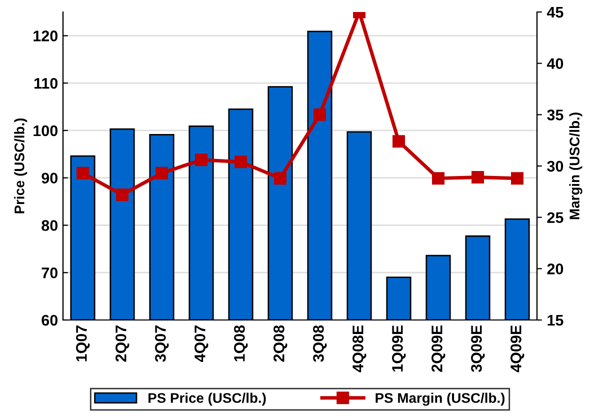 This screenshot has height=419, width=611. What do you see at coordinates (50, 272) in the screenshot?
I see `y-tick-label: 70` at bounding box center [50, 272].